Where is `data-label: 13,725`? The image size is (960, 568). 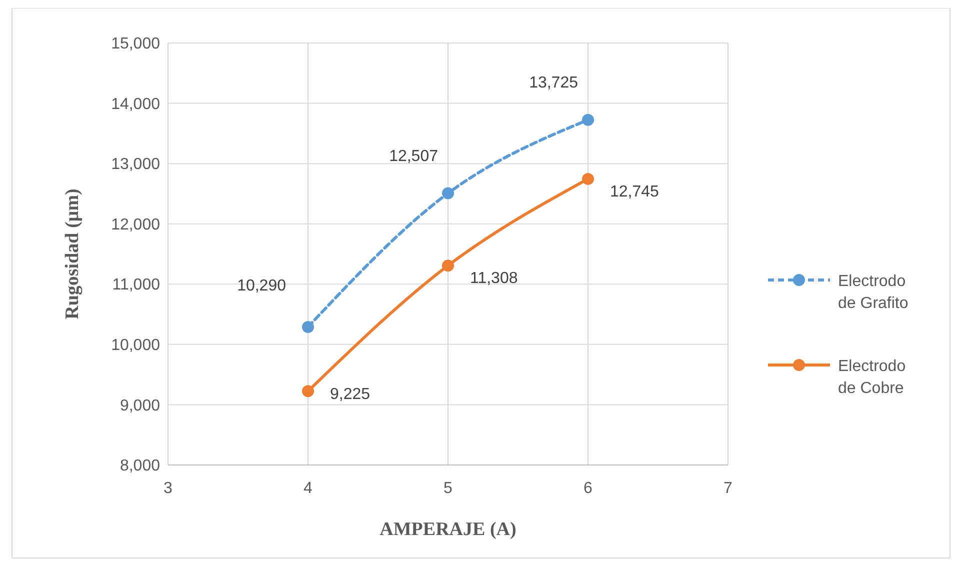
data-label: 13,725 is located at coordinates (553, 83).